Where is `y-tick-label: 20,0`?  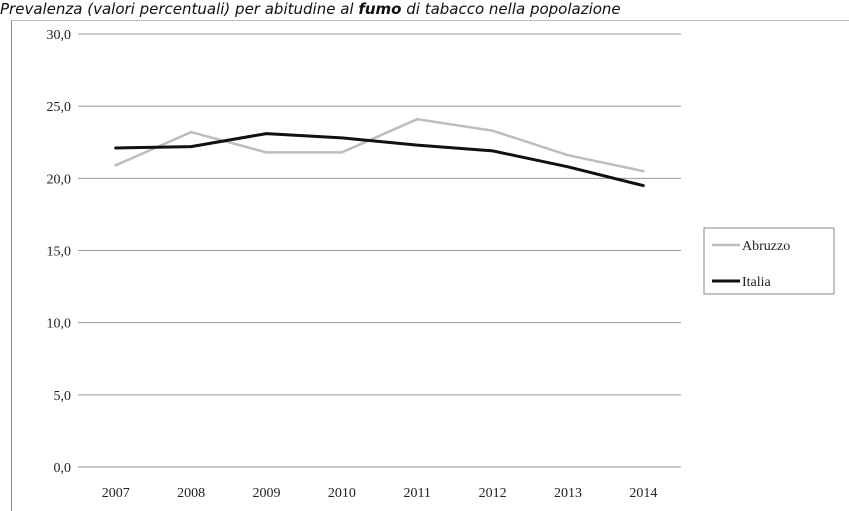
y-tick-label: 20,0 is located at coordinates (59, 179).